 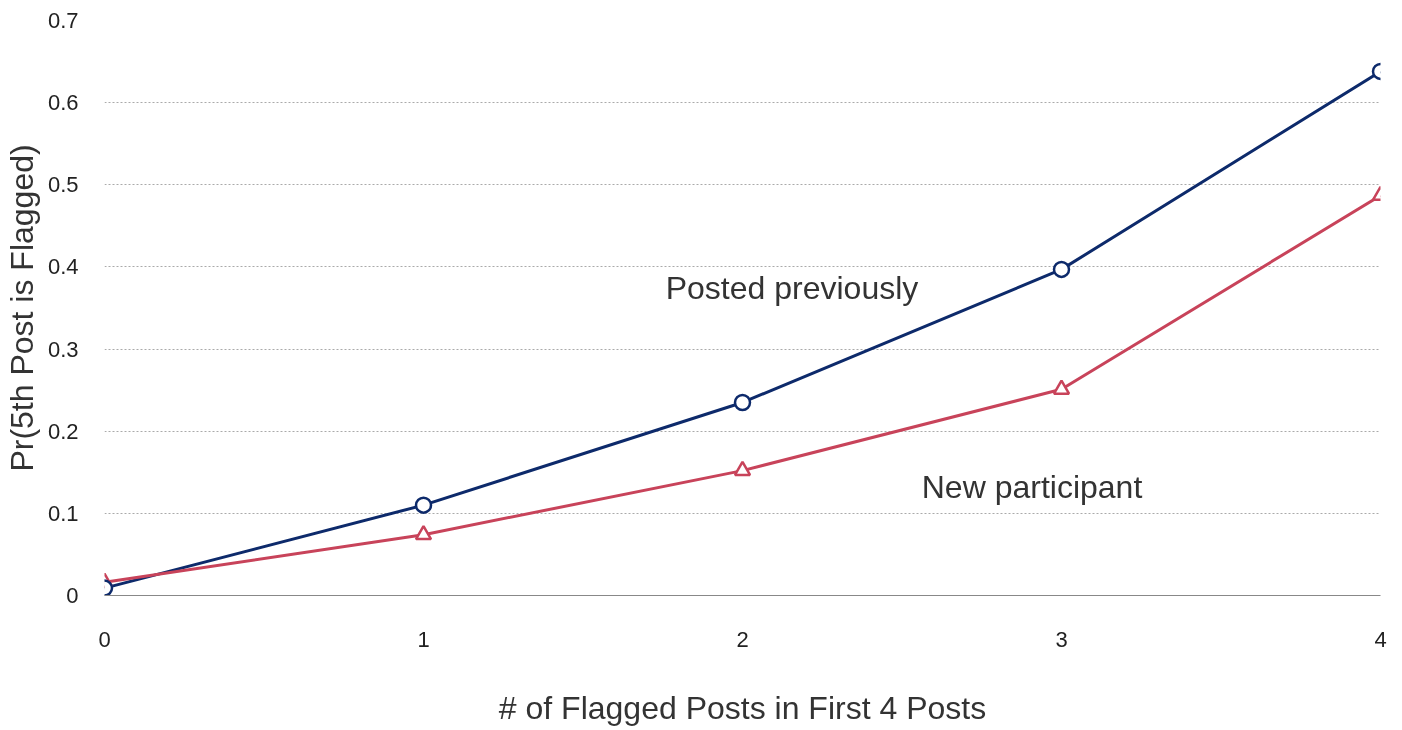 What do you see at coordinates (1061, 639) in the screenshot?
I see `x-tick-label: 3` at bounding box center [1061, 639].